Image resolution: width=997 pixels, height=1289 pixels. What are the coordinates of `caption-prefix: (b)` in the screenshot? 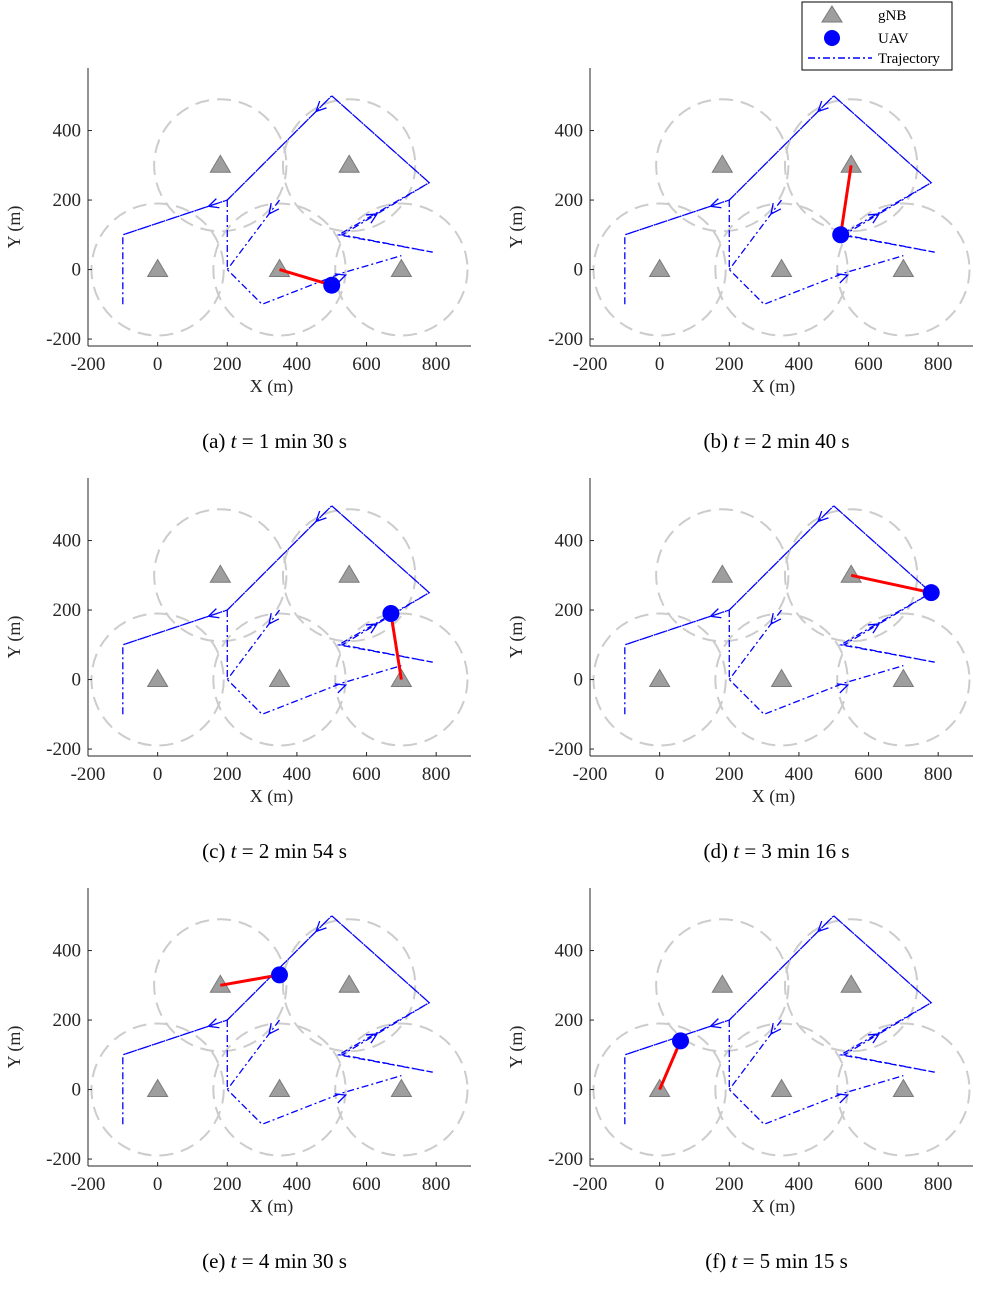 It's located at (718, 441).